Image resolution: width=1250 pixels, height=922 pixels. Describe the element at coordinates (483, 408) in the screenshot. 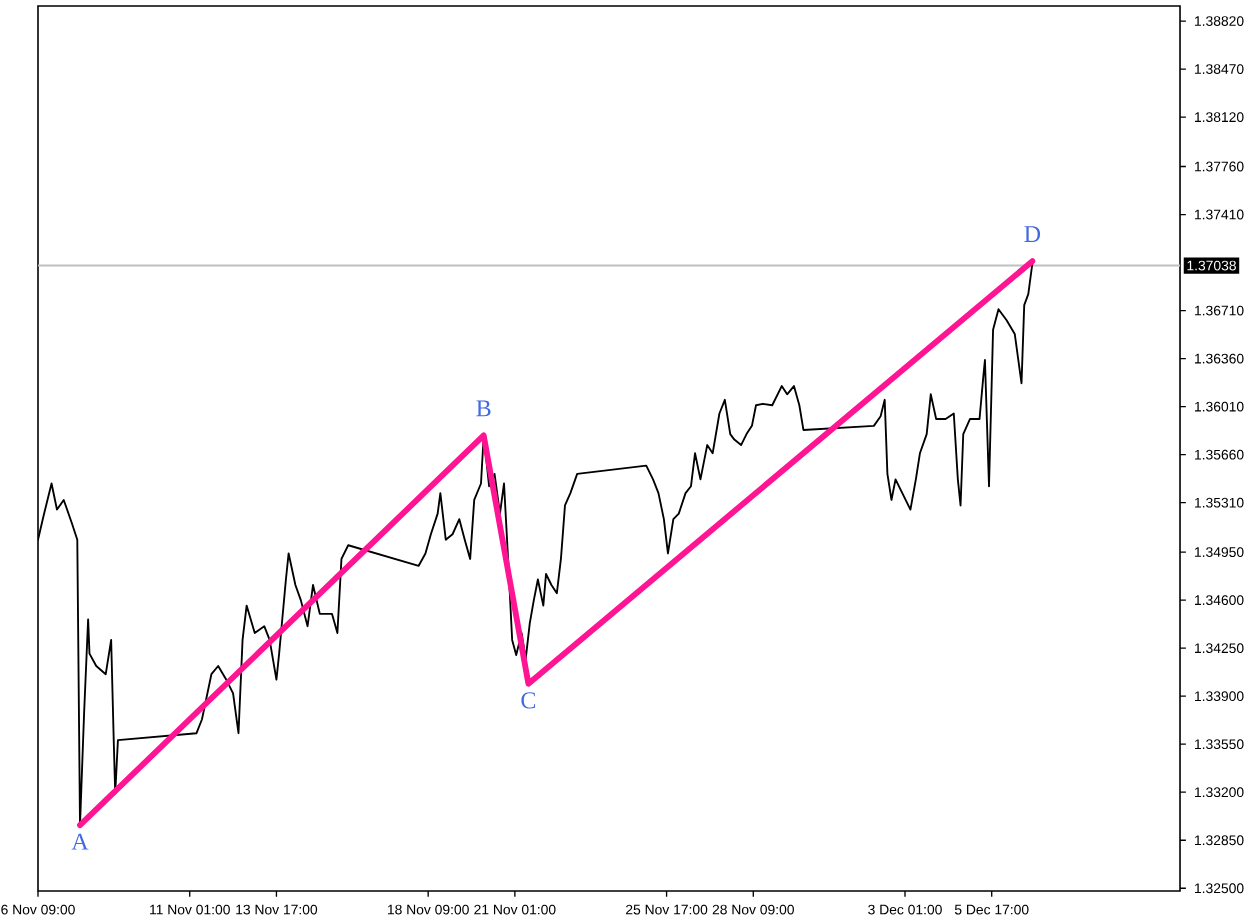

I see `annotation: B` at that location.